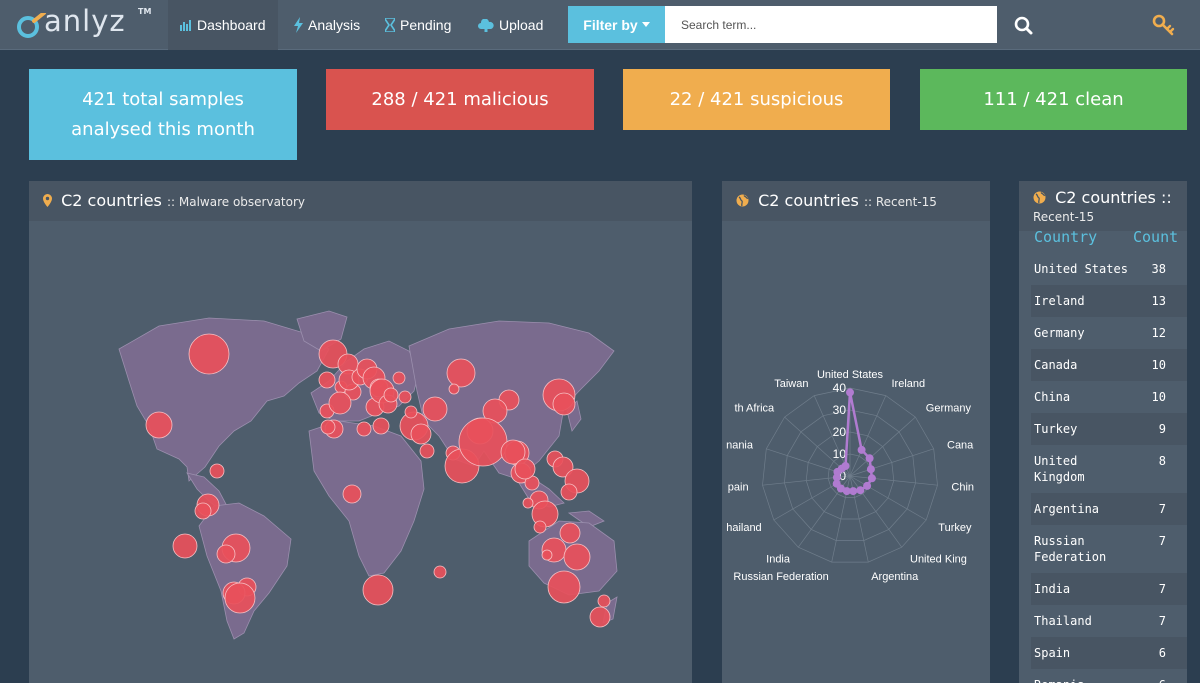 The width and height of the screenshot is (1200, 683). What do you see at coordinates (743, 528) in the screenshot?
I see `radar-axis-label: hailand` at bounding box center [743, 528].